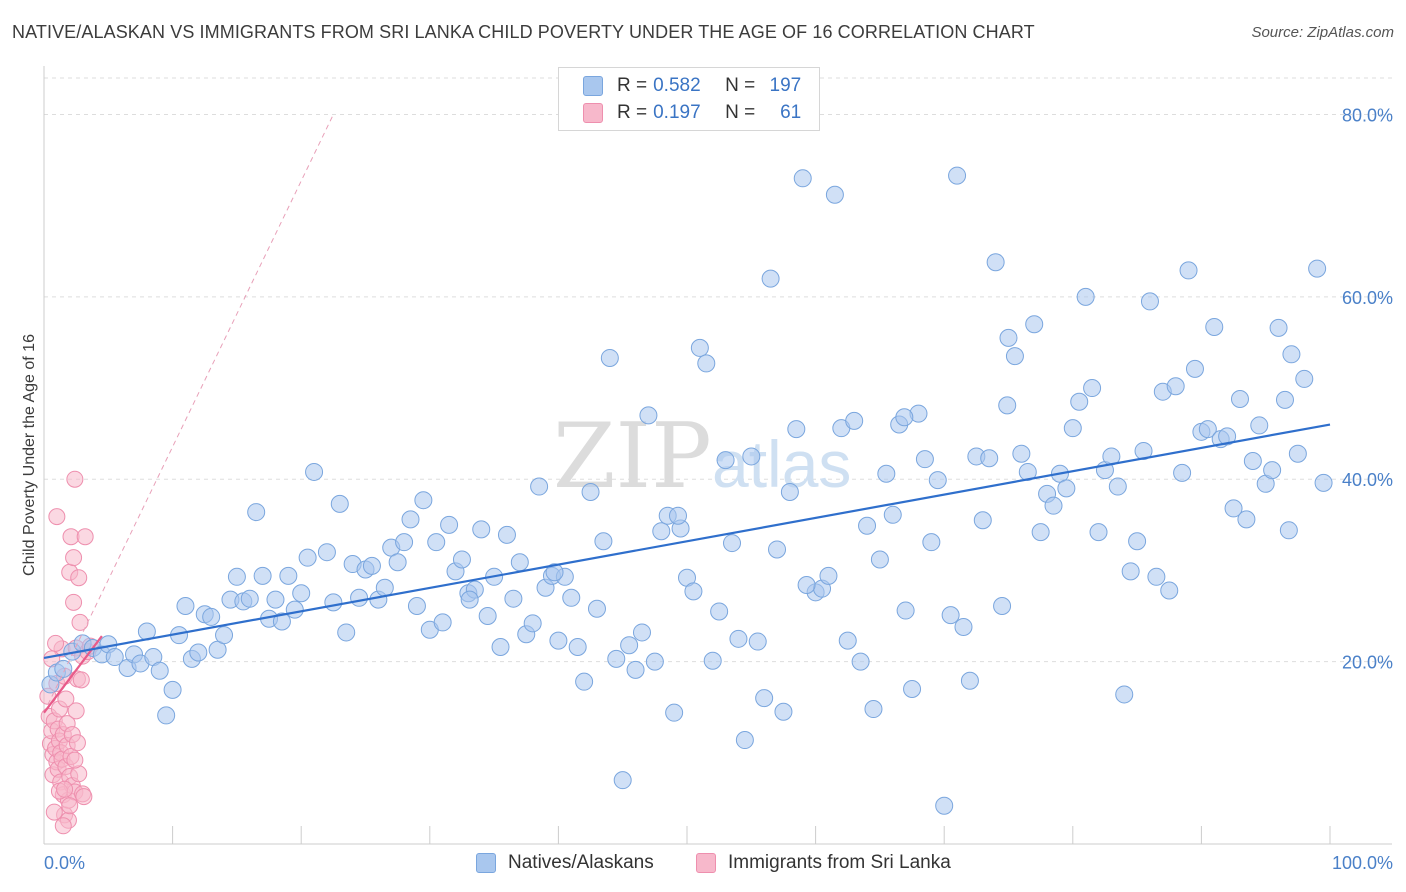  I want to click on legend-n-label: N =, so click(740, 112).